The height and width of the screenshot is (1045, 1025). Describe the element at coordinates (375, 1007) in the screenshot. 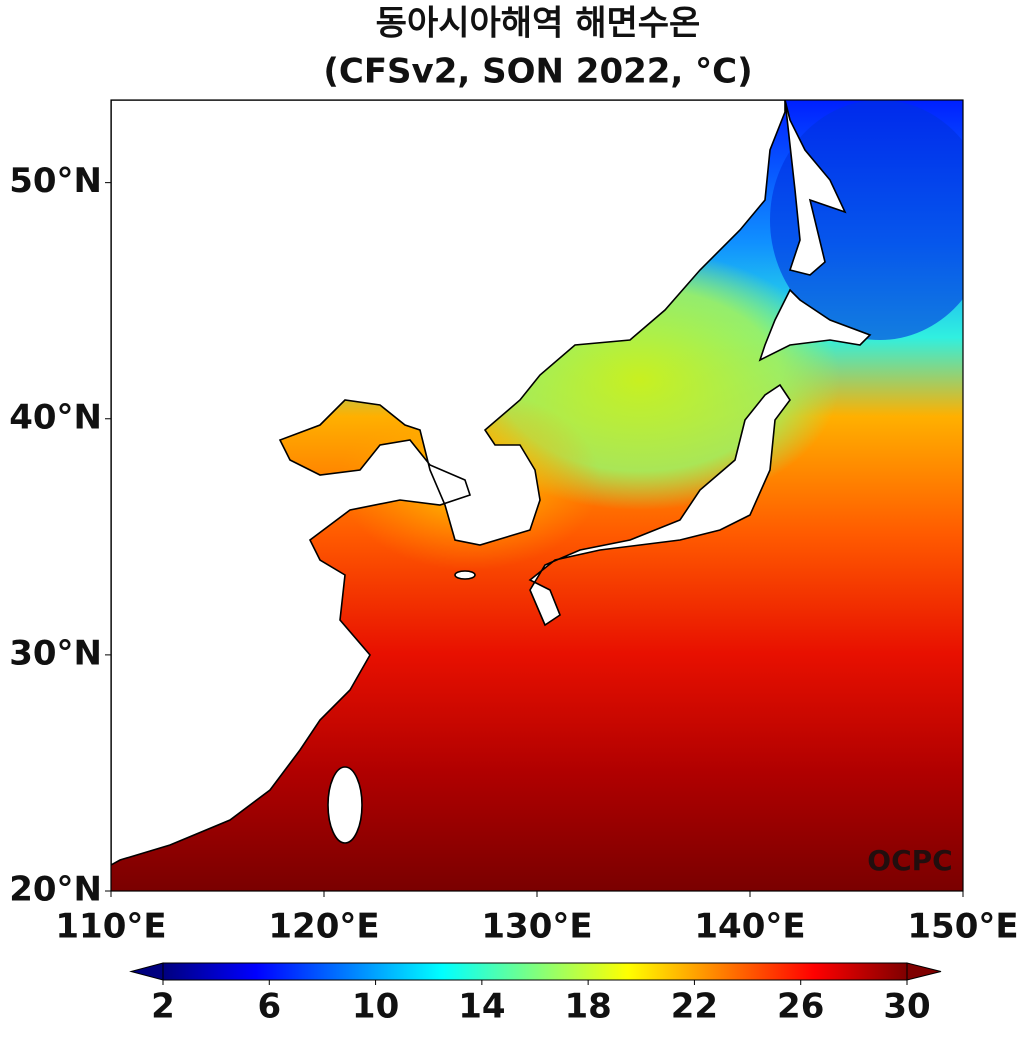

I see `colorbar-tick-label: 10` at that location.